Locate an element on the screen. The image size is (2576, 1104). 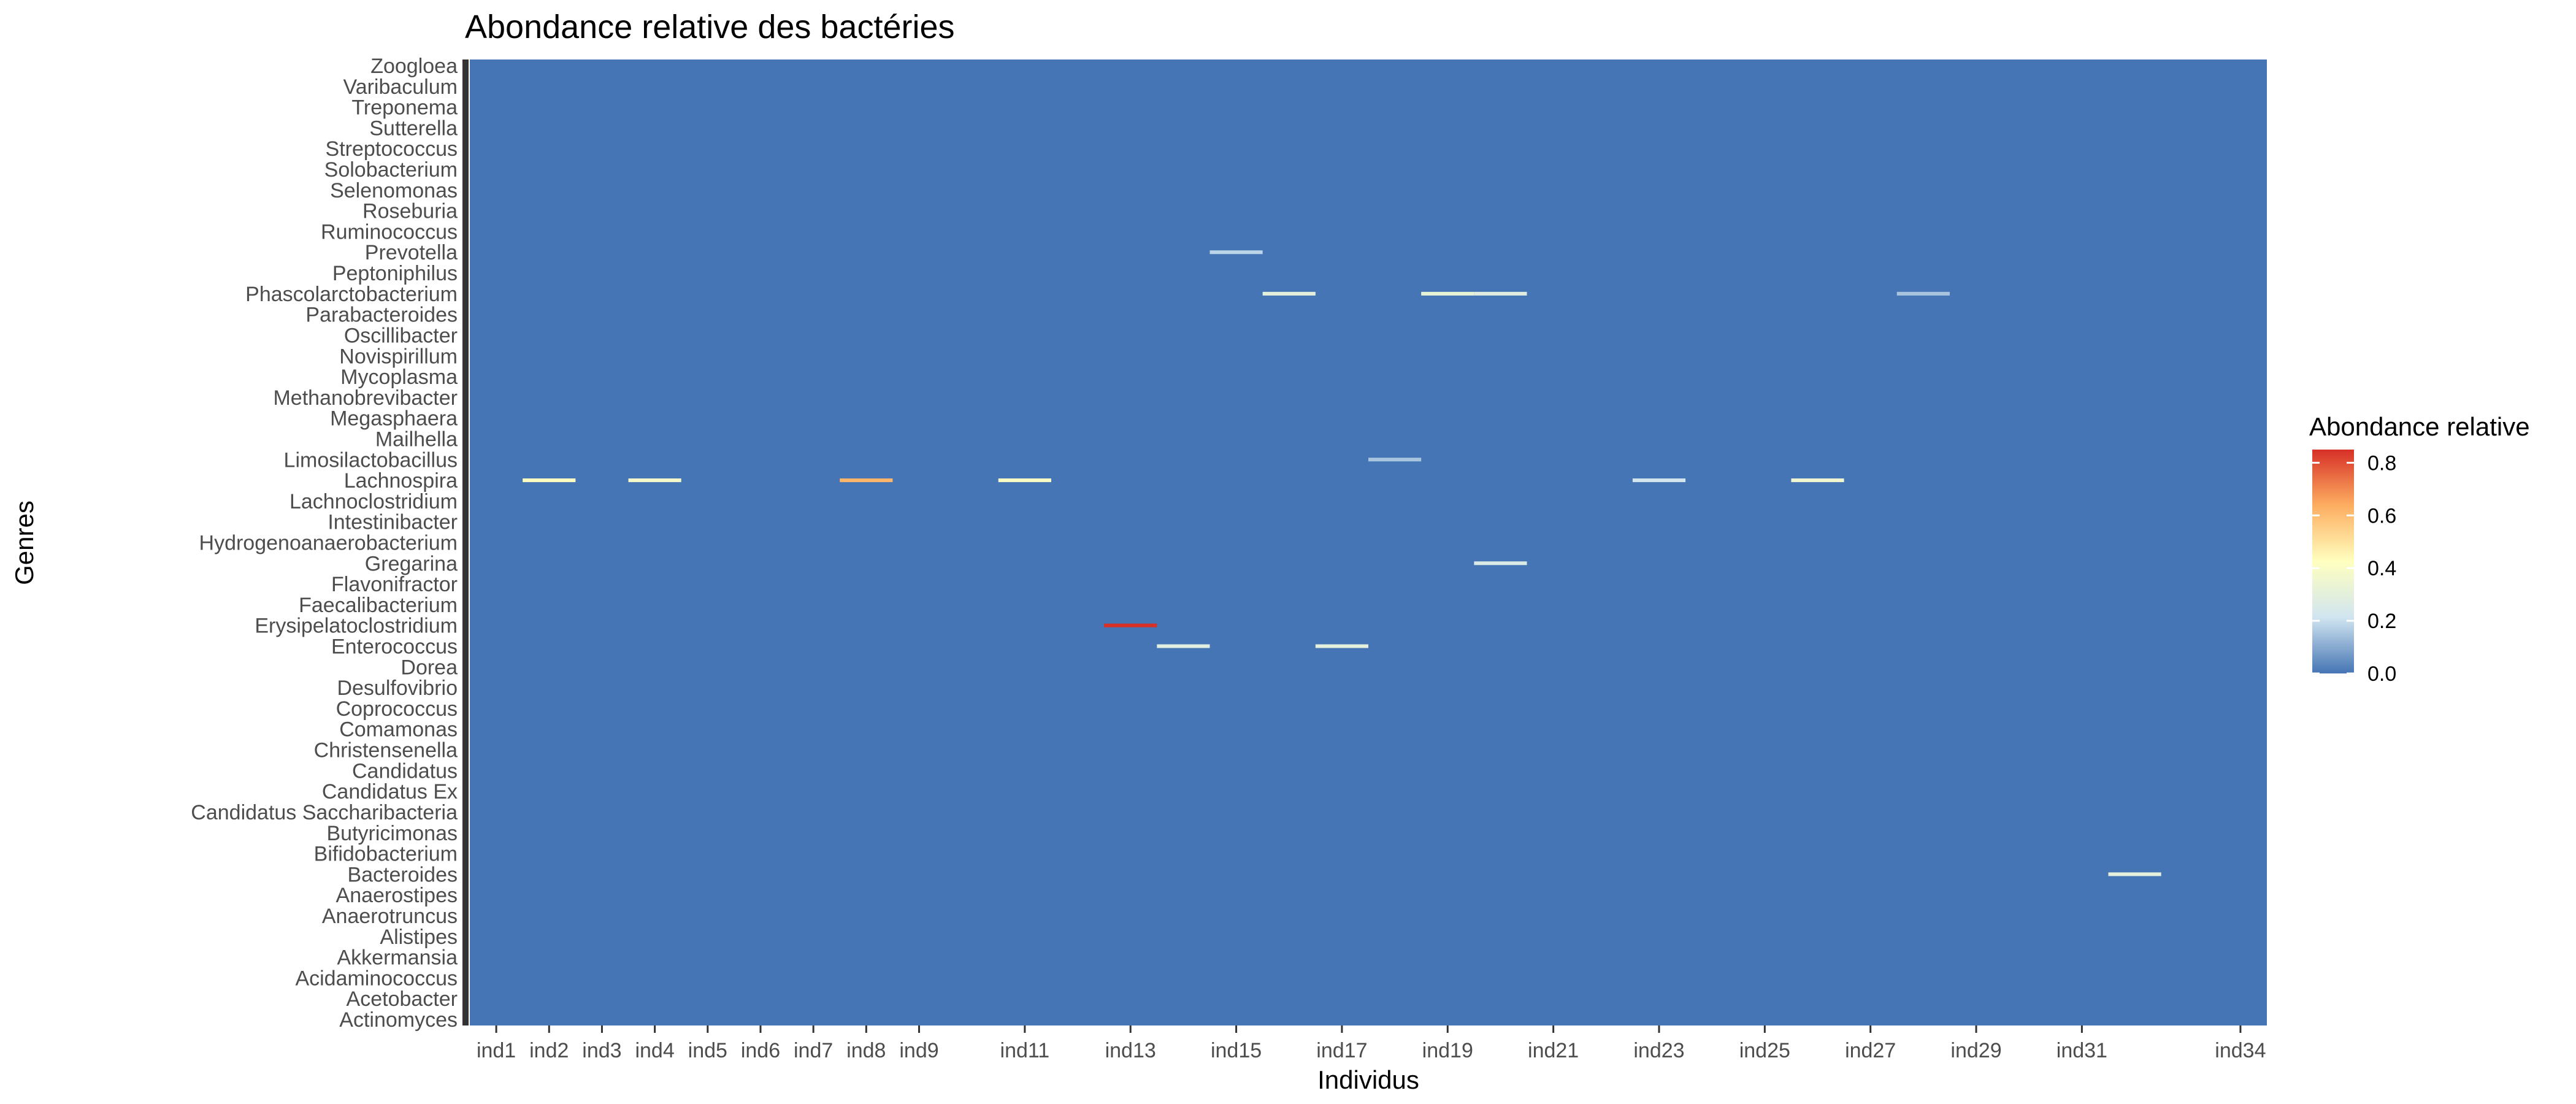
x-axis-title: Individus is located at coordinates (1368, 1079).